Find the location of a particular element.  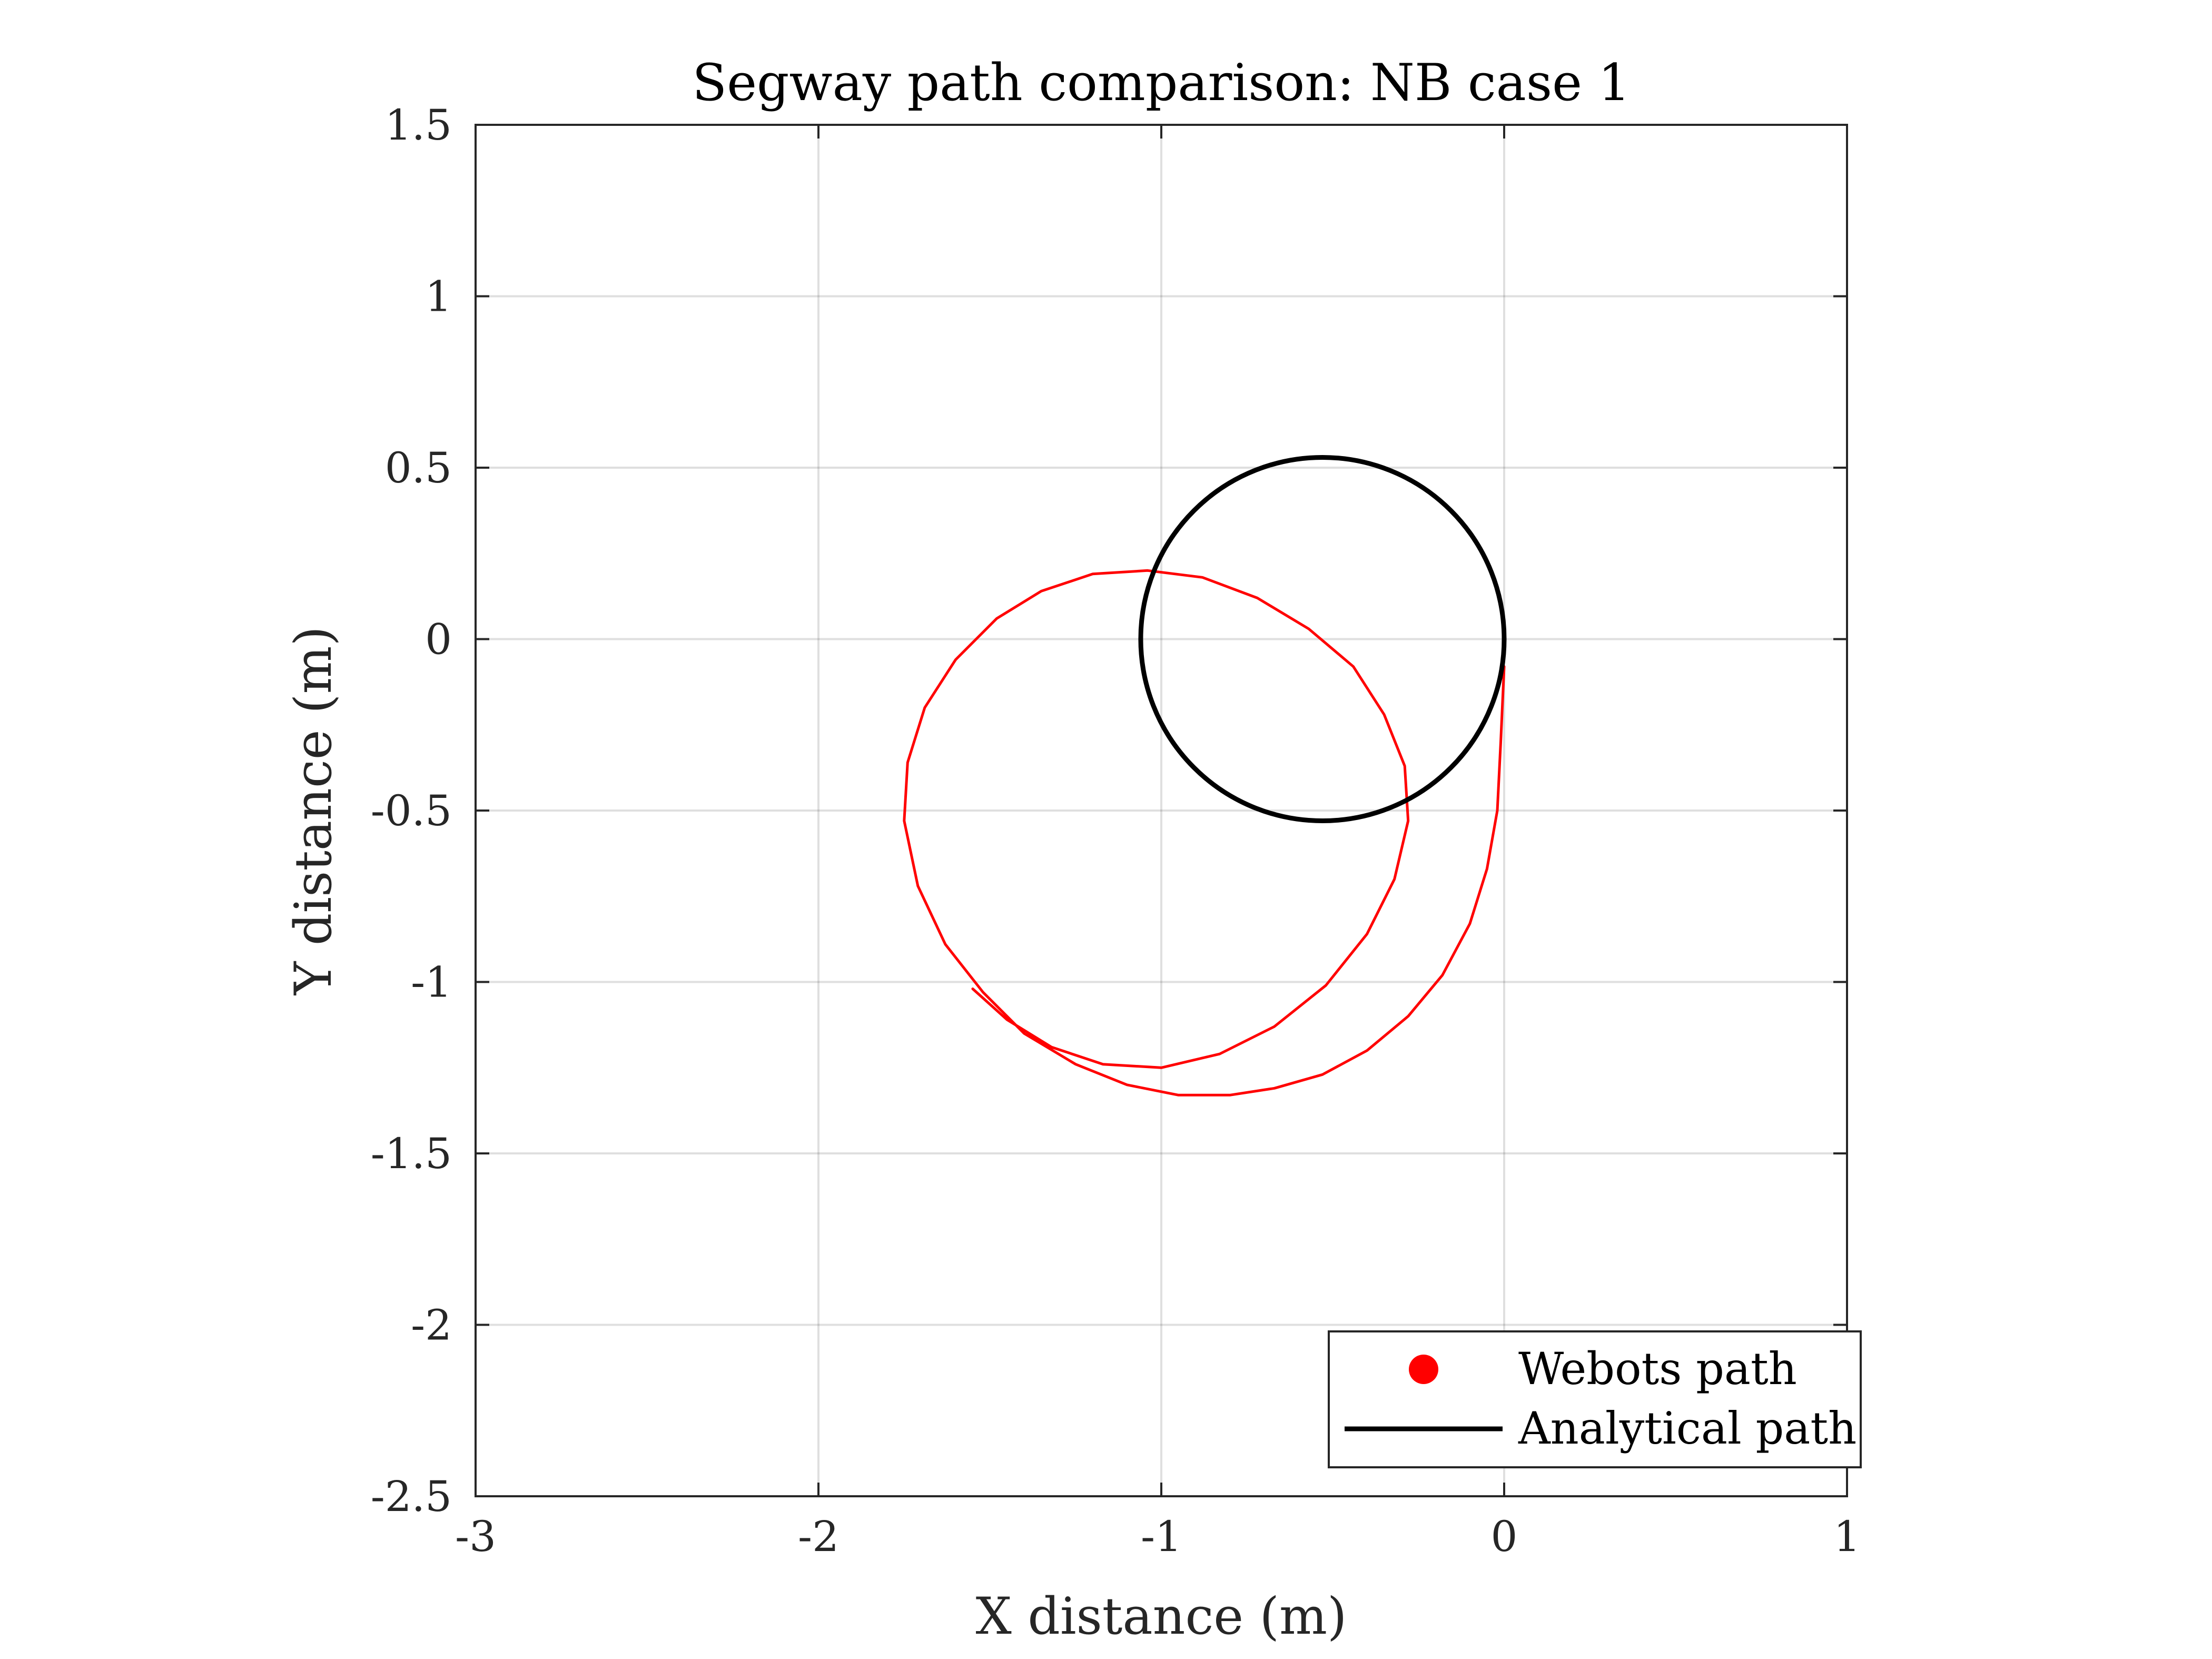

legend-label-webots: Webots path is located at coordinates (1657, 1369).